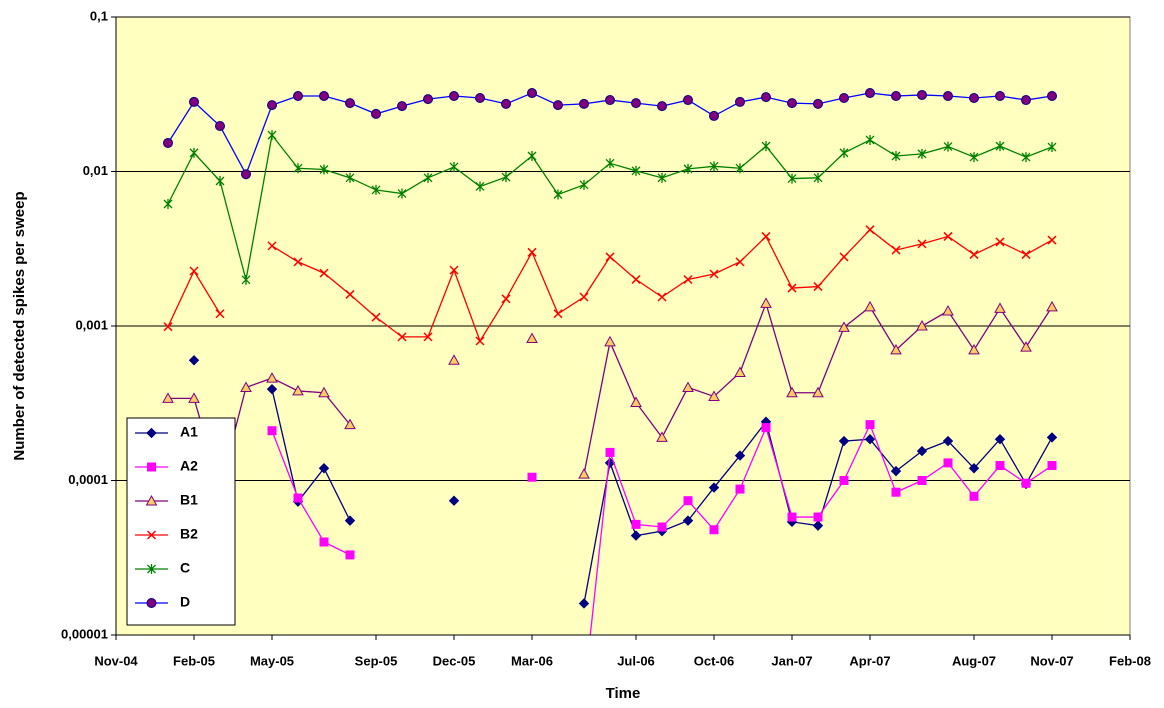 The image size is (1164, 708). What do you see at coordinates (272, 660) in the screenshot?
I see `x-tick-label: May-05` at bounding box center [272, 660].